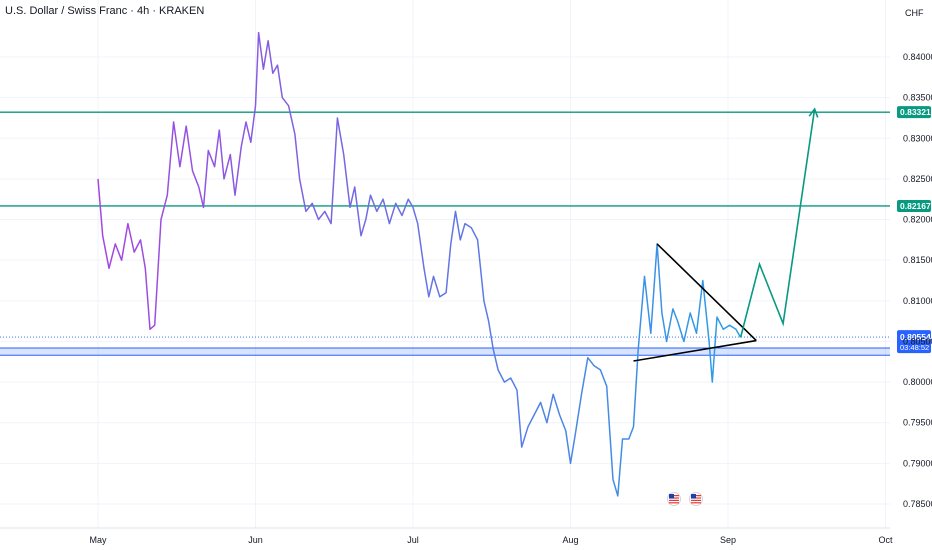 Image resolution: width=932 pixels, height=550 pixels. What do you see at coordinates (726, 234) in the screenshot?
I see `drawing-annotations` at bounding box center [726, 234].